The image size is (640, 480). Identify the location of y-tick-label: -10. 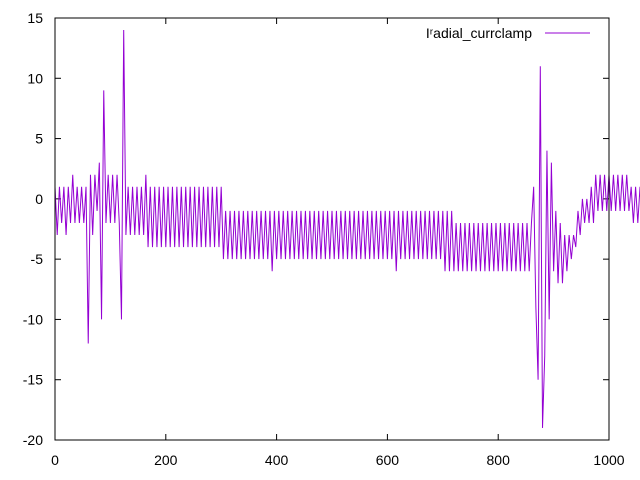
(33, 319).